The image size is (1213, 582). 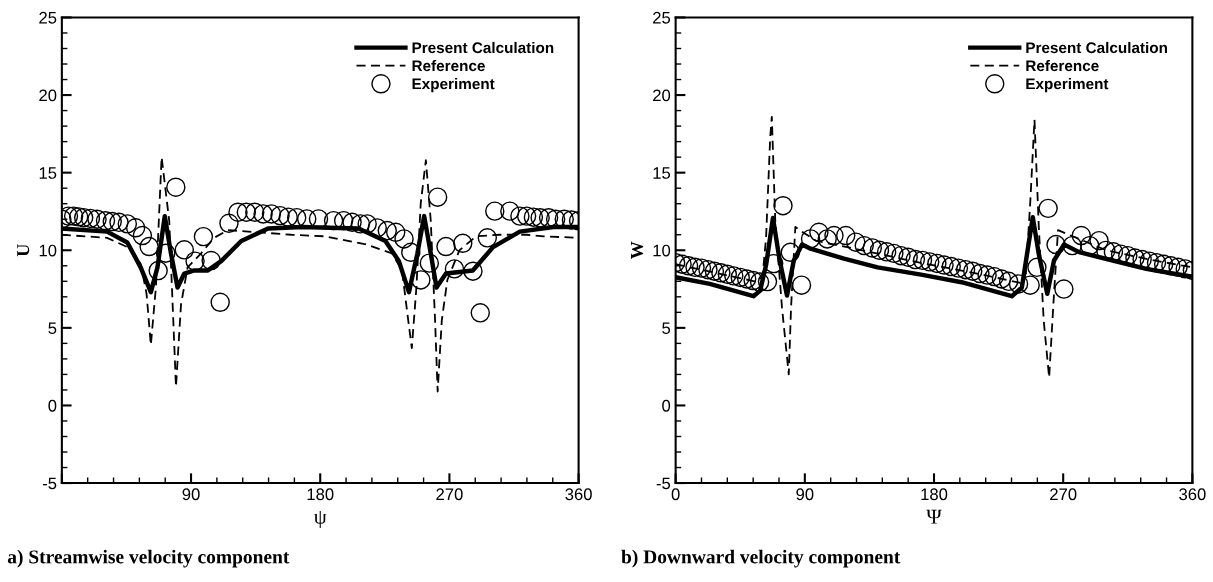 What do you see at coordinates (148, 558) in the screenshot?
I see `text: a) Streamwise velocity component` at bounding box center [148, 558].